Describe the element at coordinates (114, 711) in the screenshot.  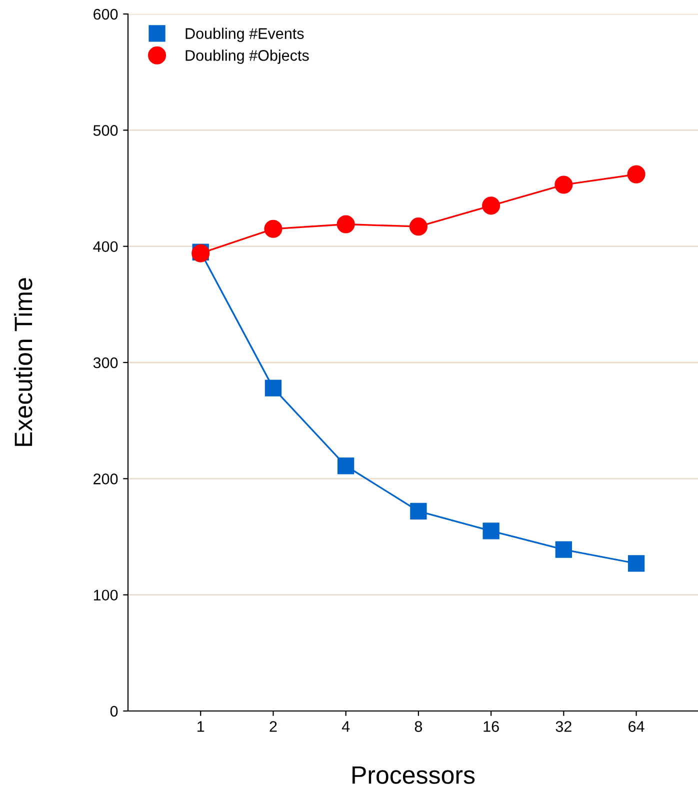
I see `y-tick-label: 0` at that location.